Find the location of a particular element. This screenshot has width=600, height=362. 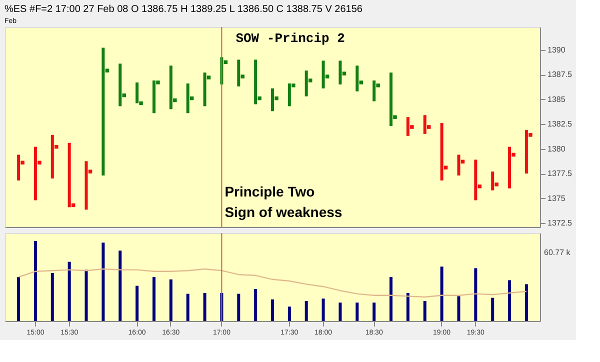

y-tick-label: 1380 is located at coordinates (557, 149).